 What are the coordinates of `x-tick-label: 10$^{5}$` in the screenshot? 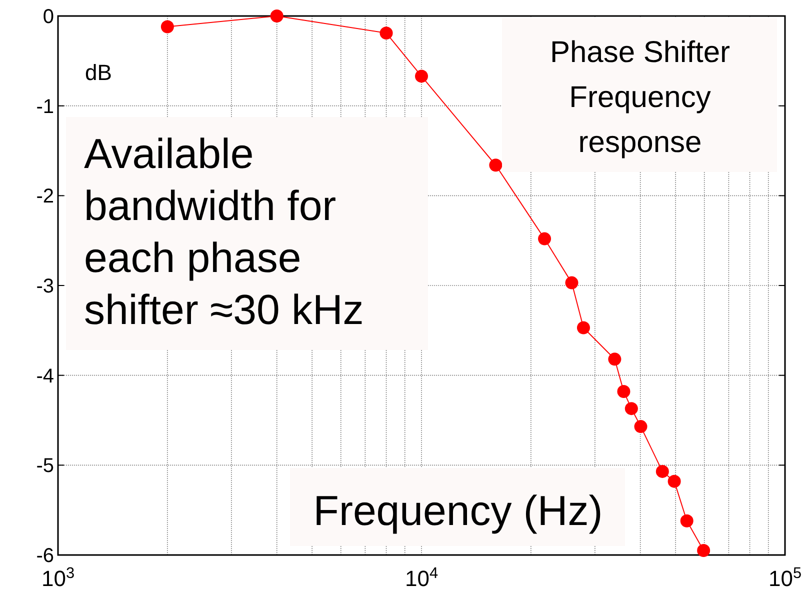 It's located at (785, 577).